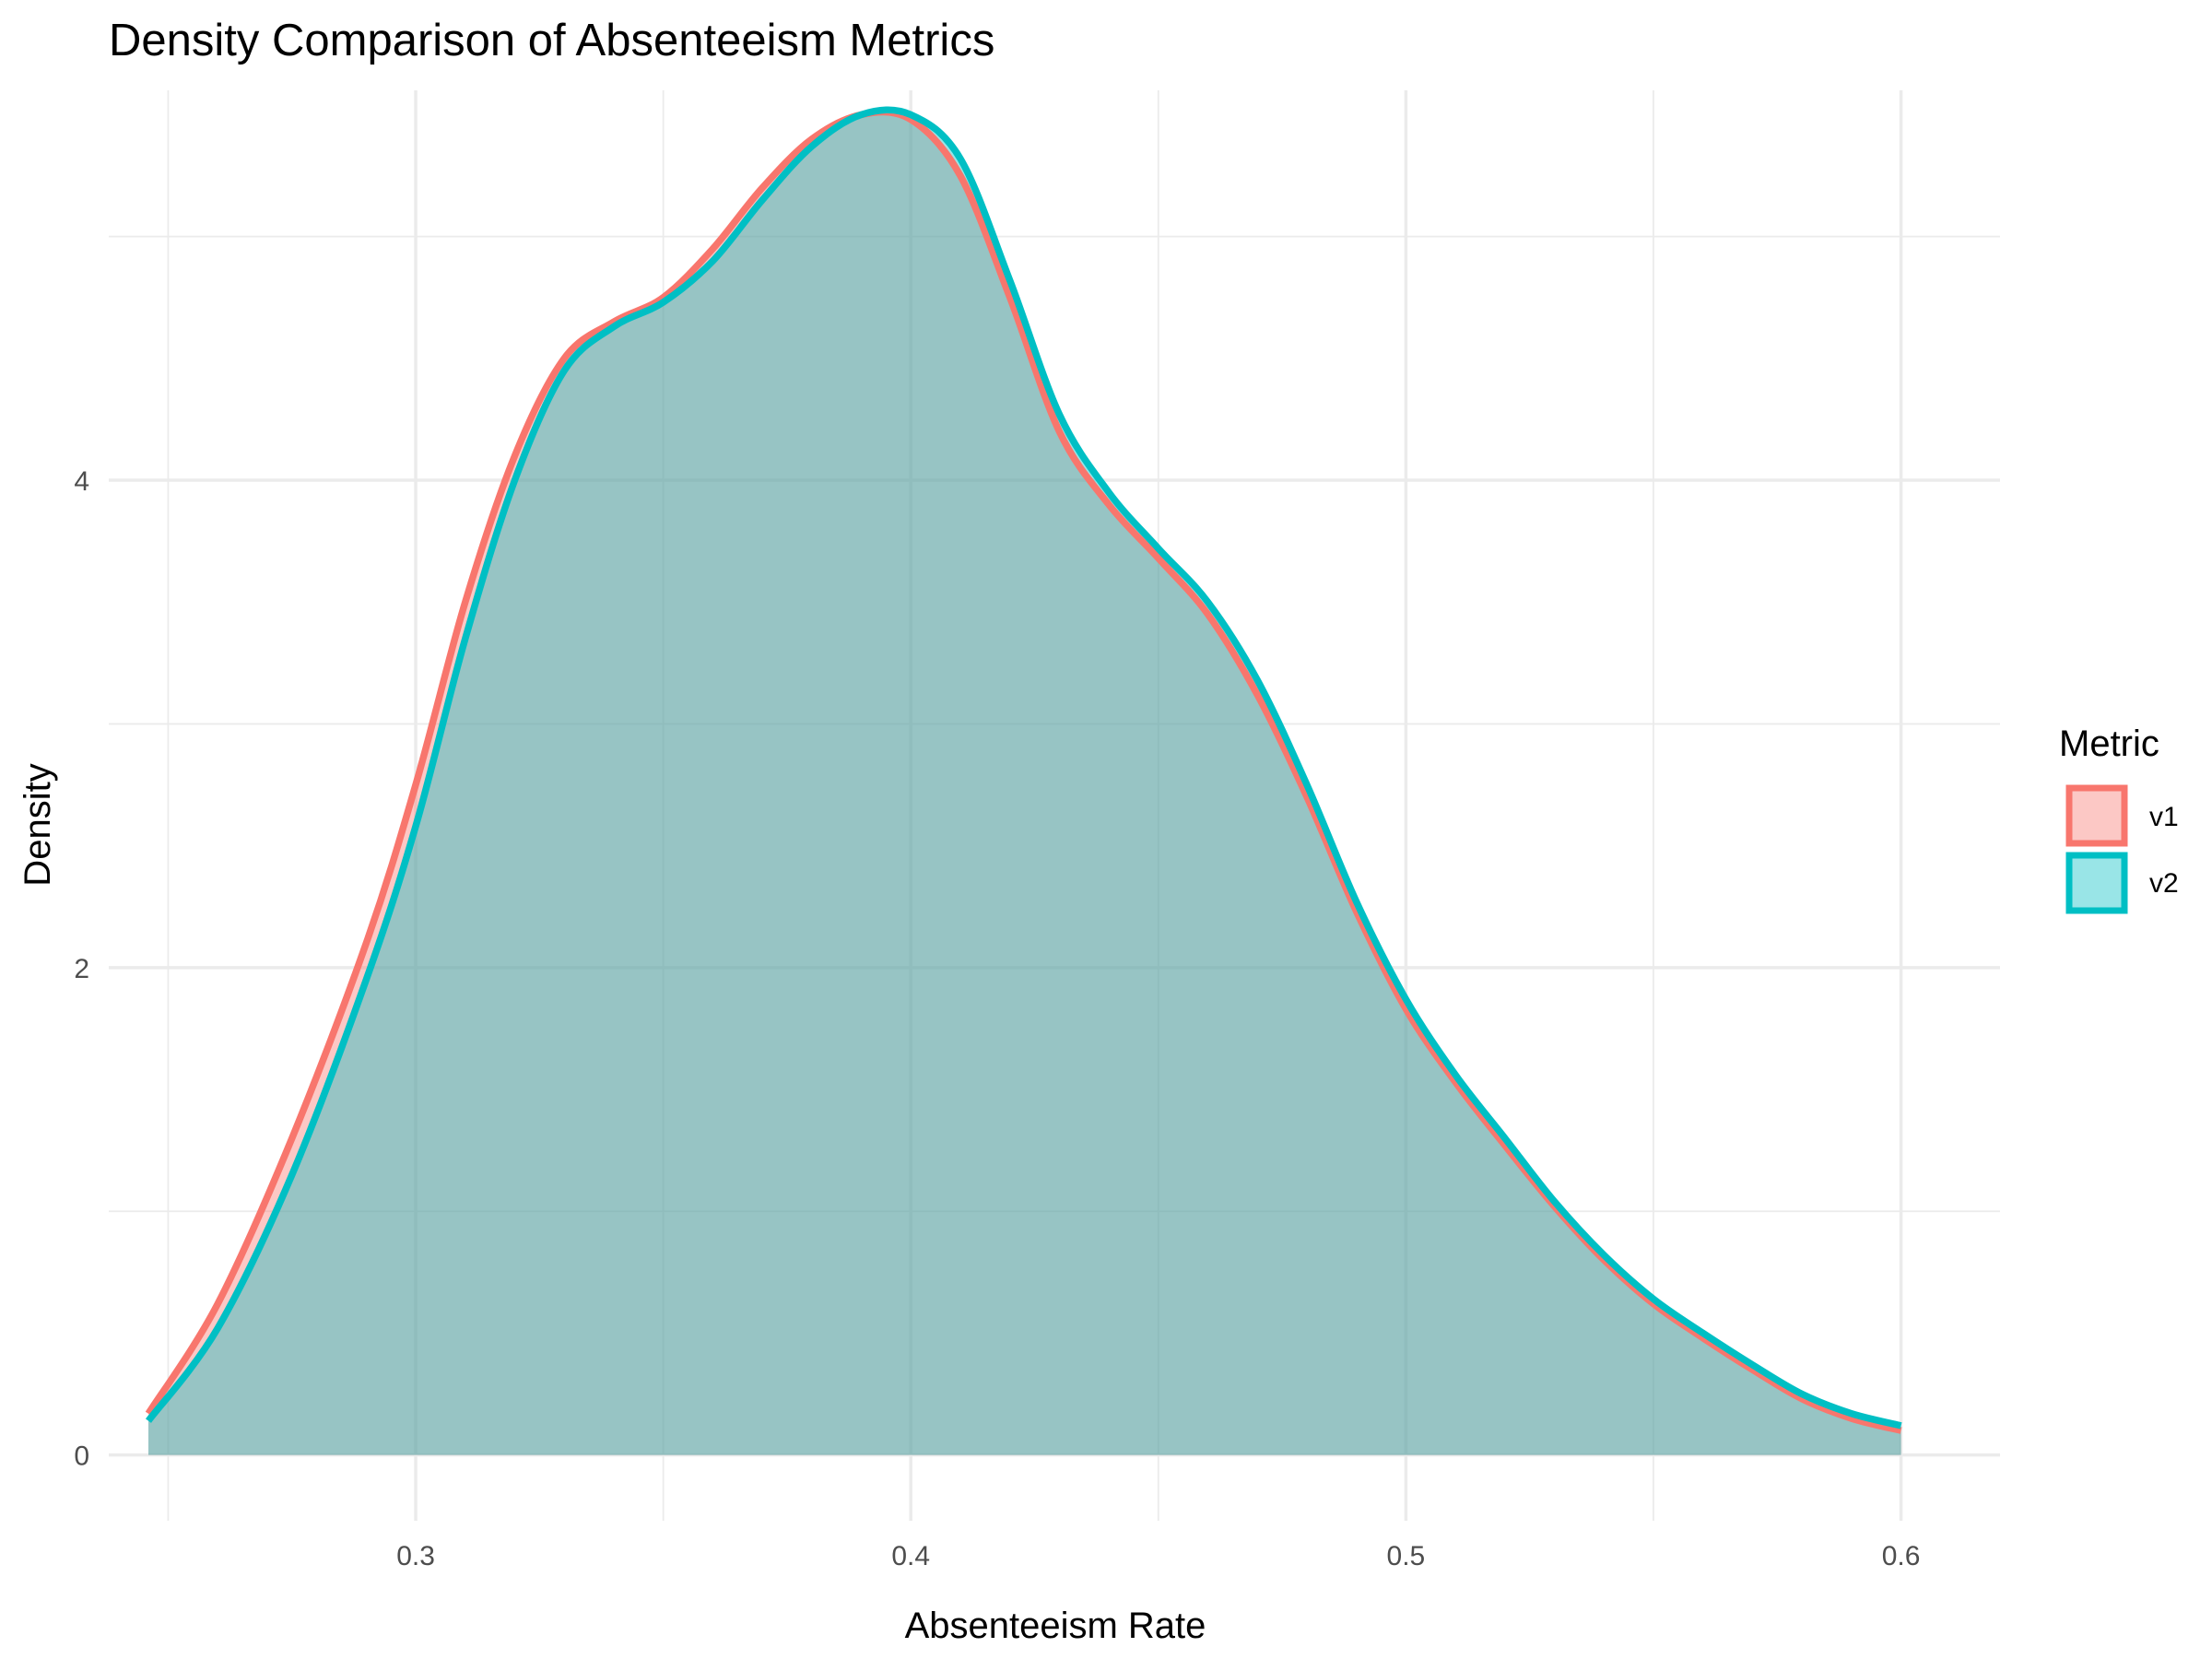  I want to click on legend-title: Metric, so click(2109, 744).